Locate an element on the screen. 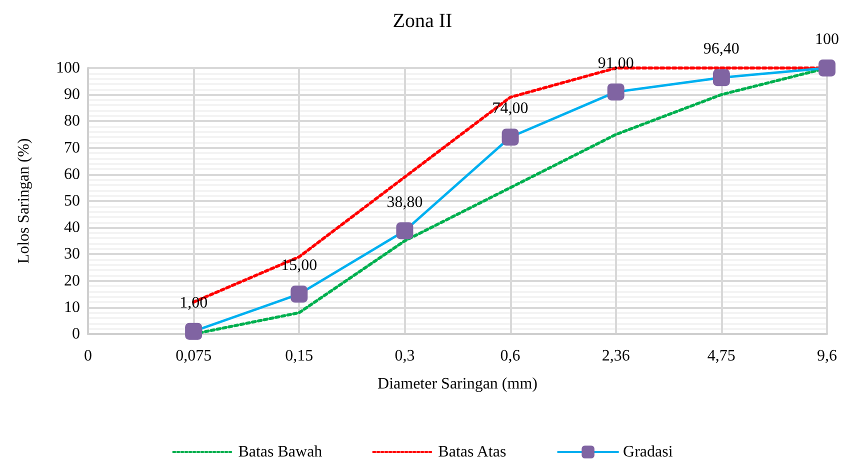  y-tick-label: 0 is located at coordinates (76, 334).